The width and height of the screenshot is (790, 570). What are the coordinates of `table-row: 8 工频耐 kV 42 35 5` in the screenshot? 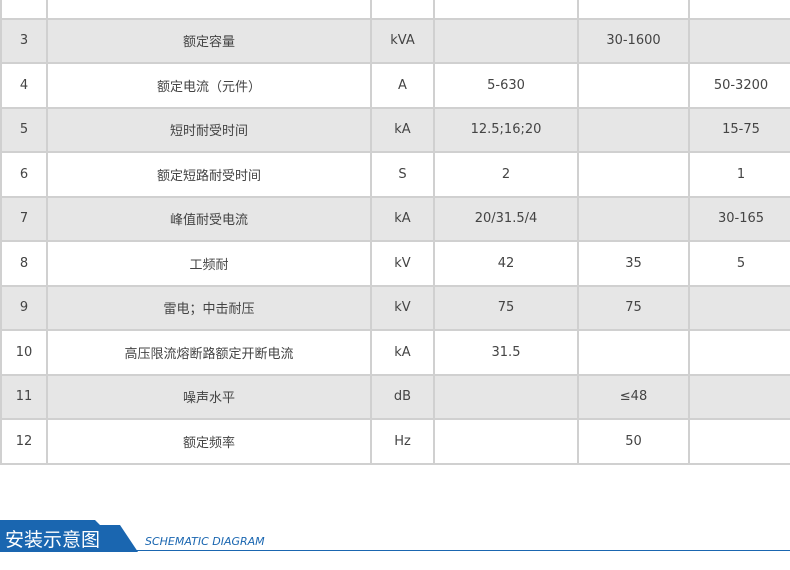 It's located at (395, 263).